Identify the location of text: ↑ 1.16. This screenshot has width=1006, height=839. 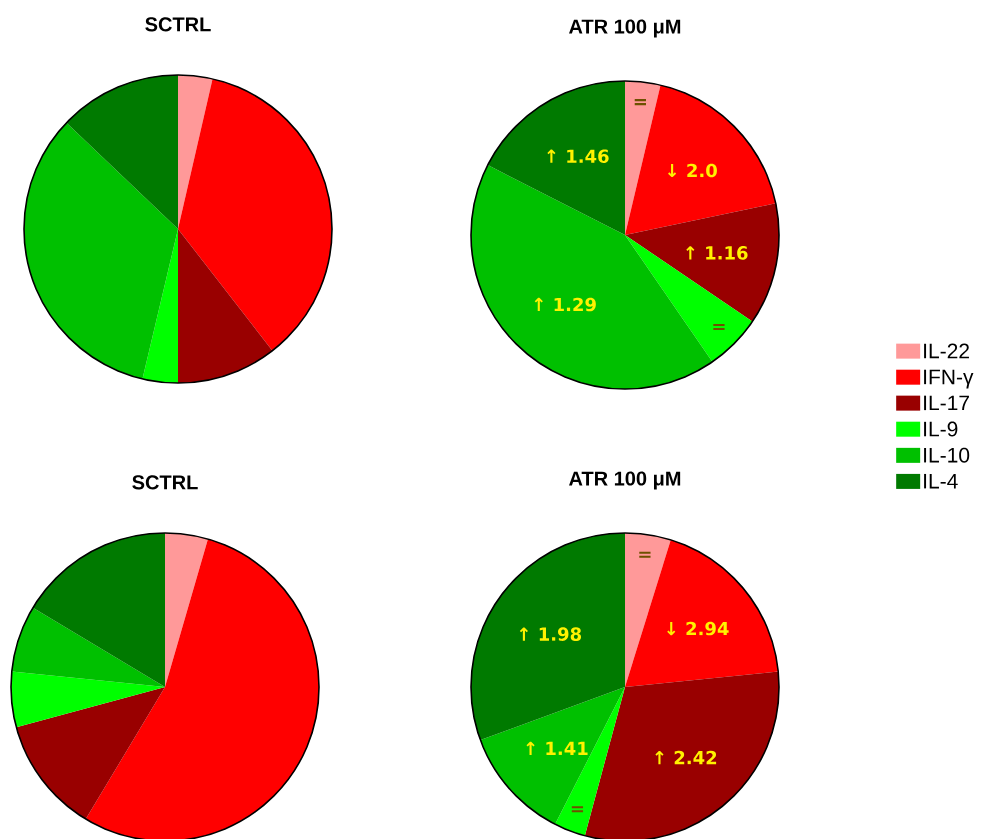
(717, 253).